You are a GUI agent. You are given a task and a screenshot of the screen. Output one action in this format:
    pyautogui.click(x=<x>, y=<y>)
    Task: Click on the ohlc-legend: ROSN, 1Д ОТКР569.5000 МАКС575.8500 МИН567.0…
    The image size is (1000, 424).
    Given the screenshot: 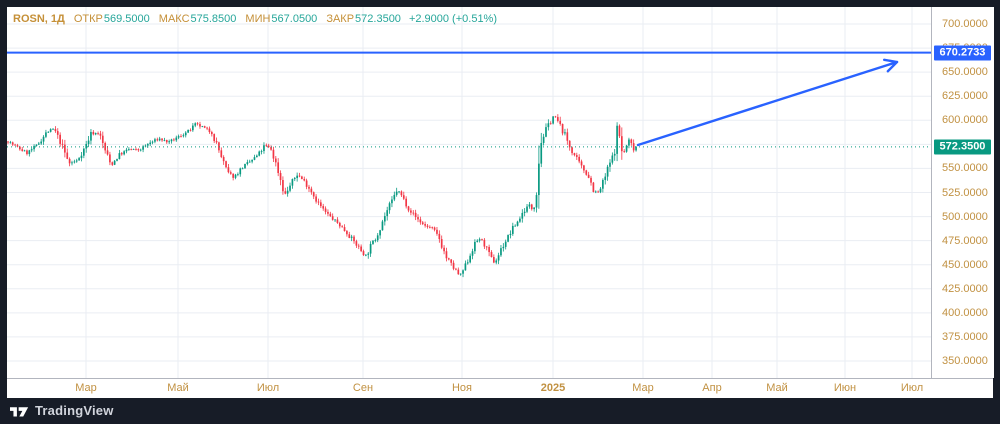 What is the action you would take?
    pyautogui.click(x=255, y=19)
    